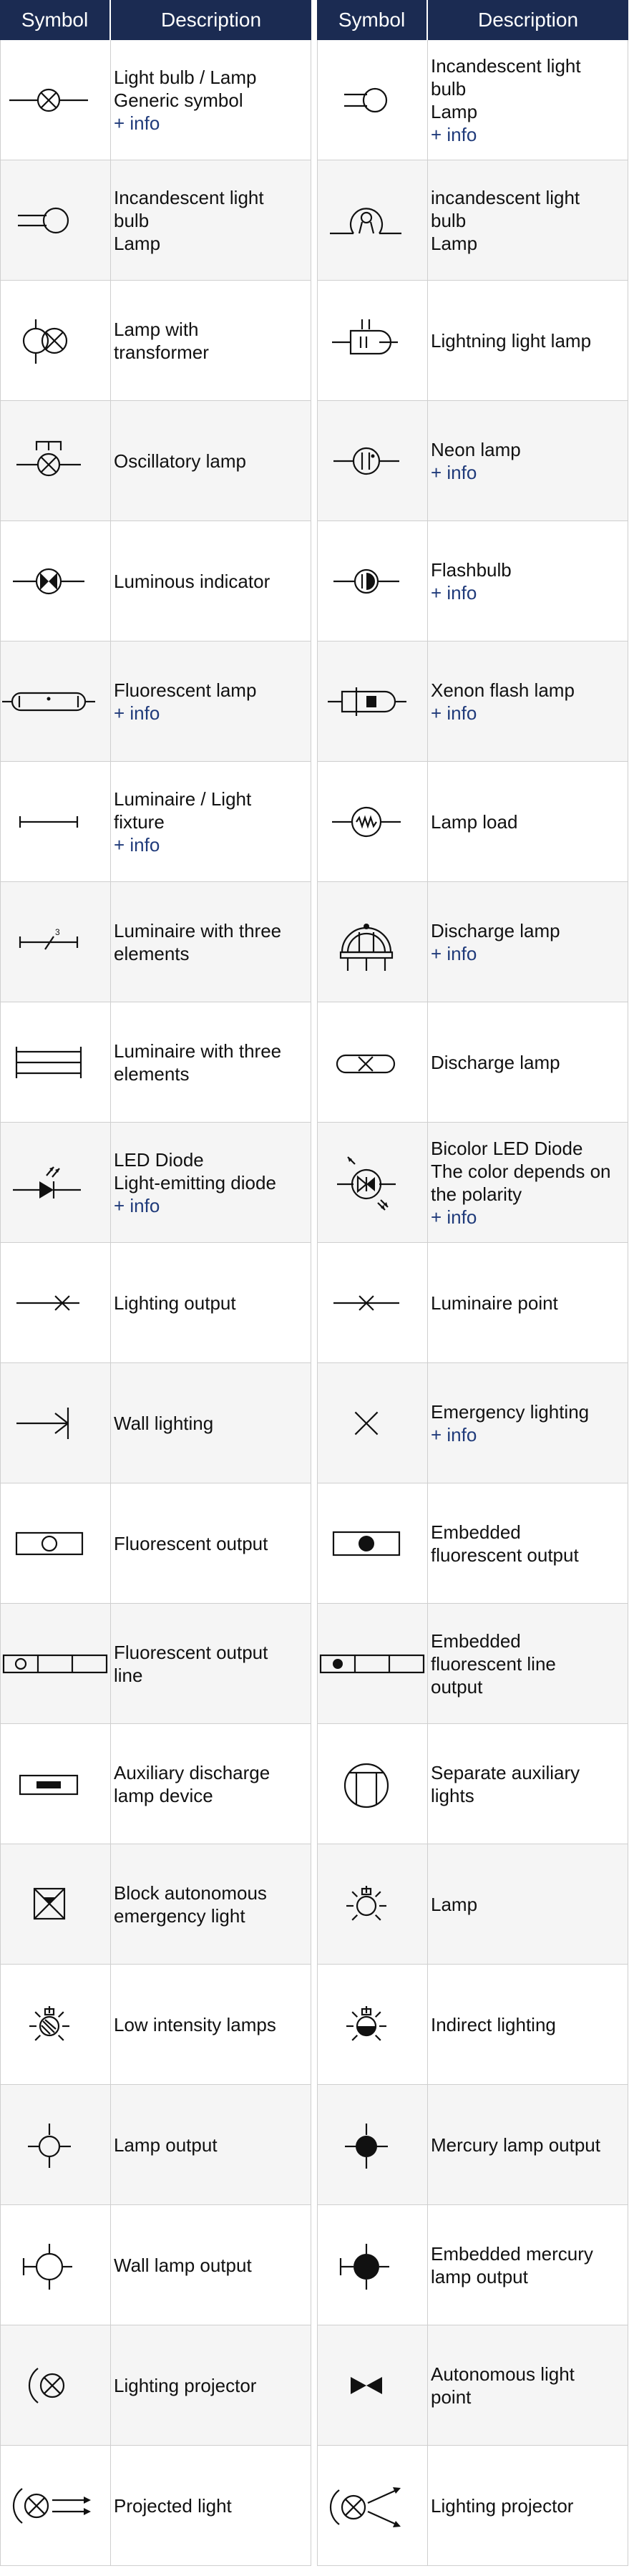 The width and height of the screenshot is (629, 2576). I want to click on description-cell: Luminaire / Light fixture + info, so click(211, 822).